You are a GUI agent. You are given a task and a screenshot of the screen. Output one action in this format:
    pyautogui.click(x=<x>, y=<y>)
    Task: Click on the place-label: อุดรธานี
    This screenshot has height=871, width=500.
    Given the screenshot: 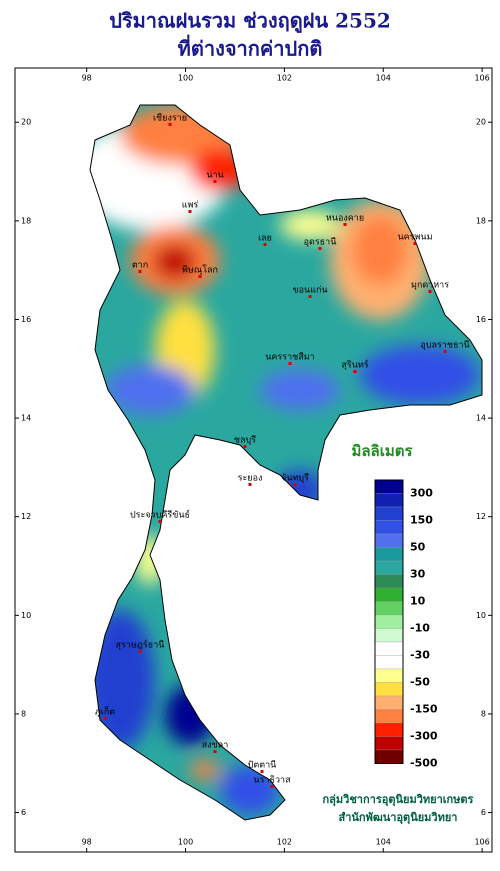 What is the action you would take?
    pyautogui.click(x=320, y=242)
    